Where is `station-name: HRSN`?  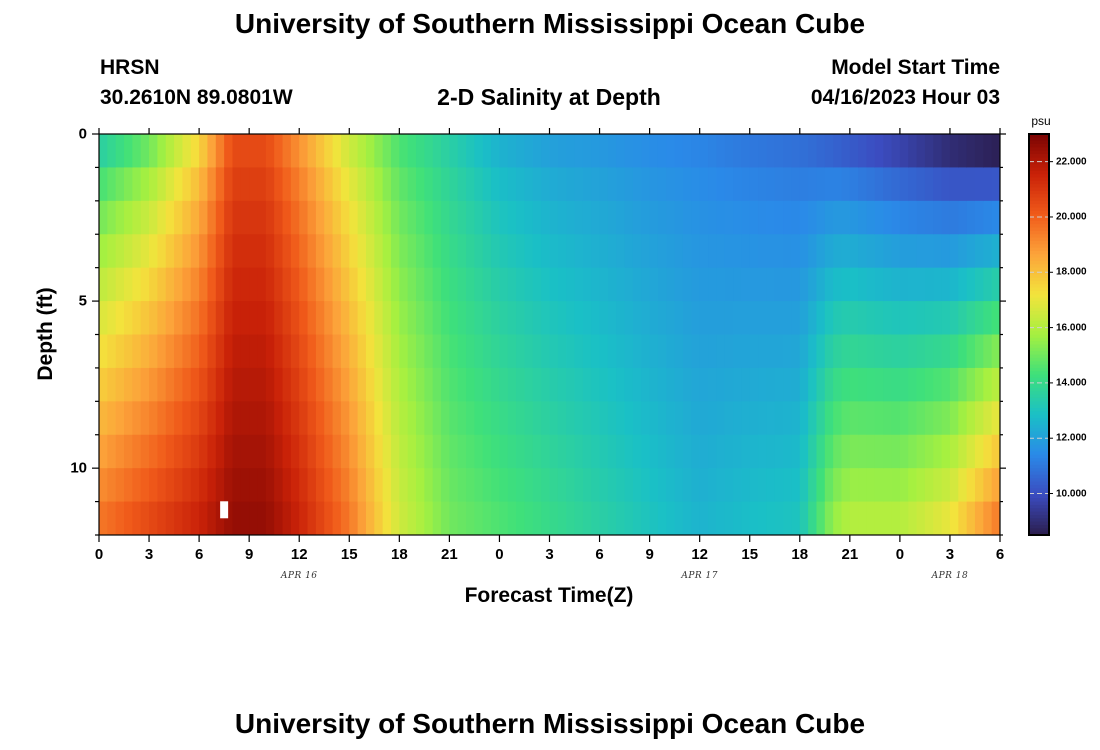
station-name: HRSN is located at coordinates (130, 67).